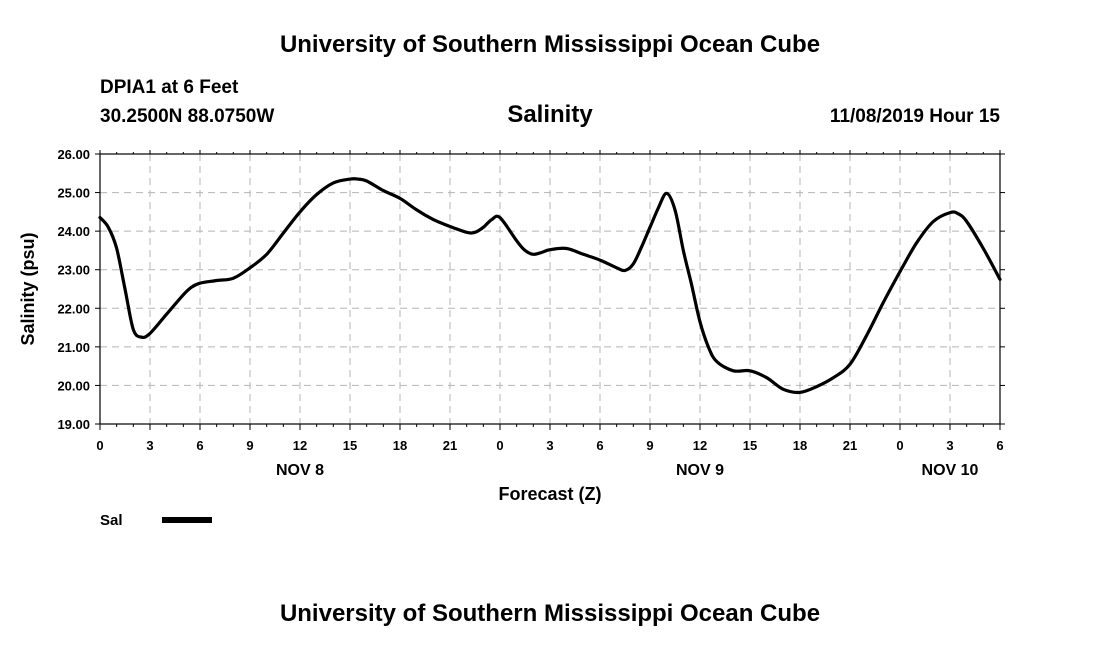 This screenshot has width=1100, height=650. Describe the element at coordinates (950, 470) in the screenshot. I see `date-label: NOV 10` at that location.